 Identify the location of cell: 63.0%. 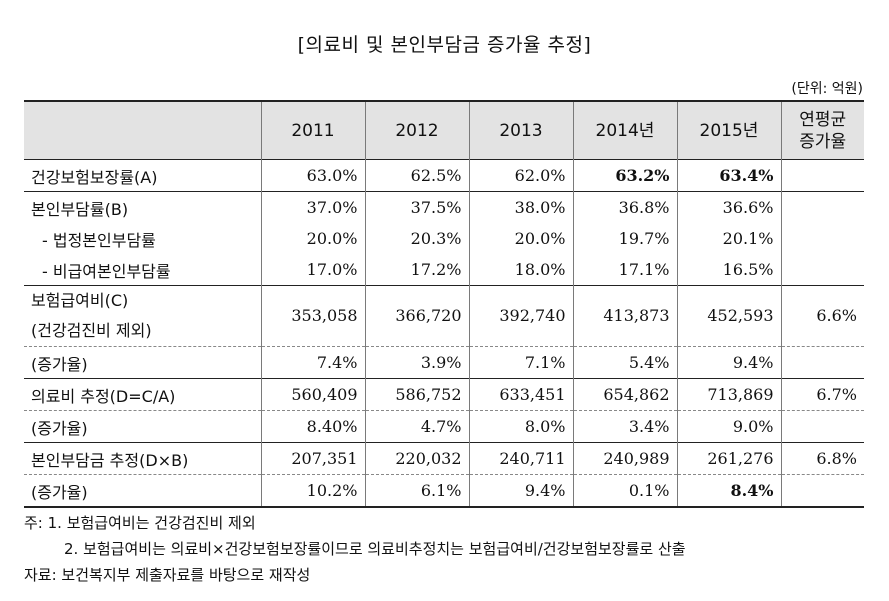
(312, 175).